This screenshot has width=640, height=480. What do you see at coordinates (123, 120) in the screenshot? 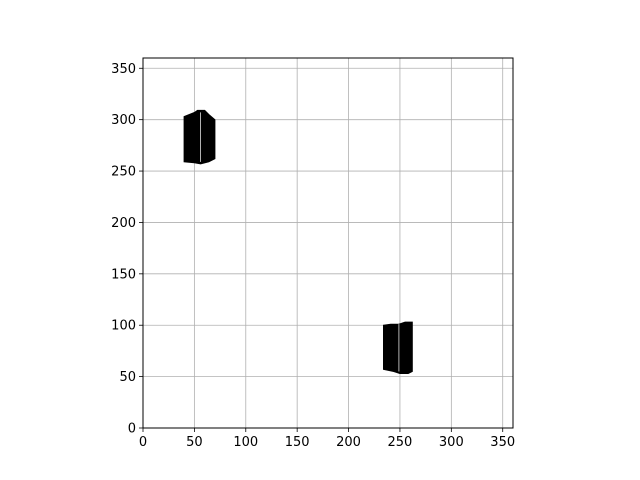
I see `y-tick-label: 300` at bounding box center [123, 120].